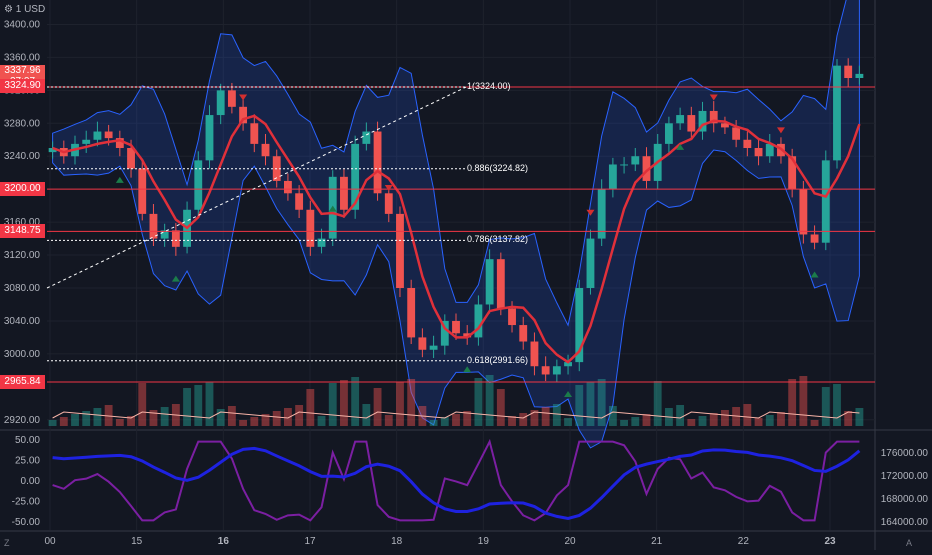 The width and height of the screenshot is (932, 555). Describe the element at coordinates (26, 502) in the screenshot. I see `osc-tick-label: -25.00` at that location.